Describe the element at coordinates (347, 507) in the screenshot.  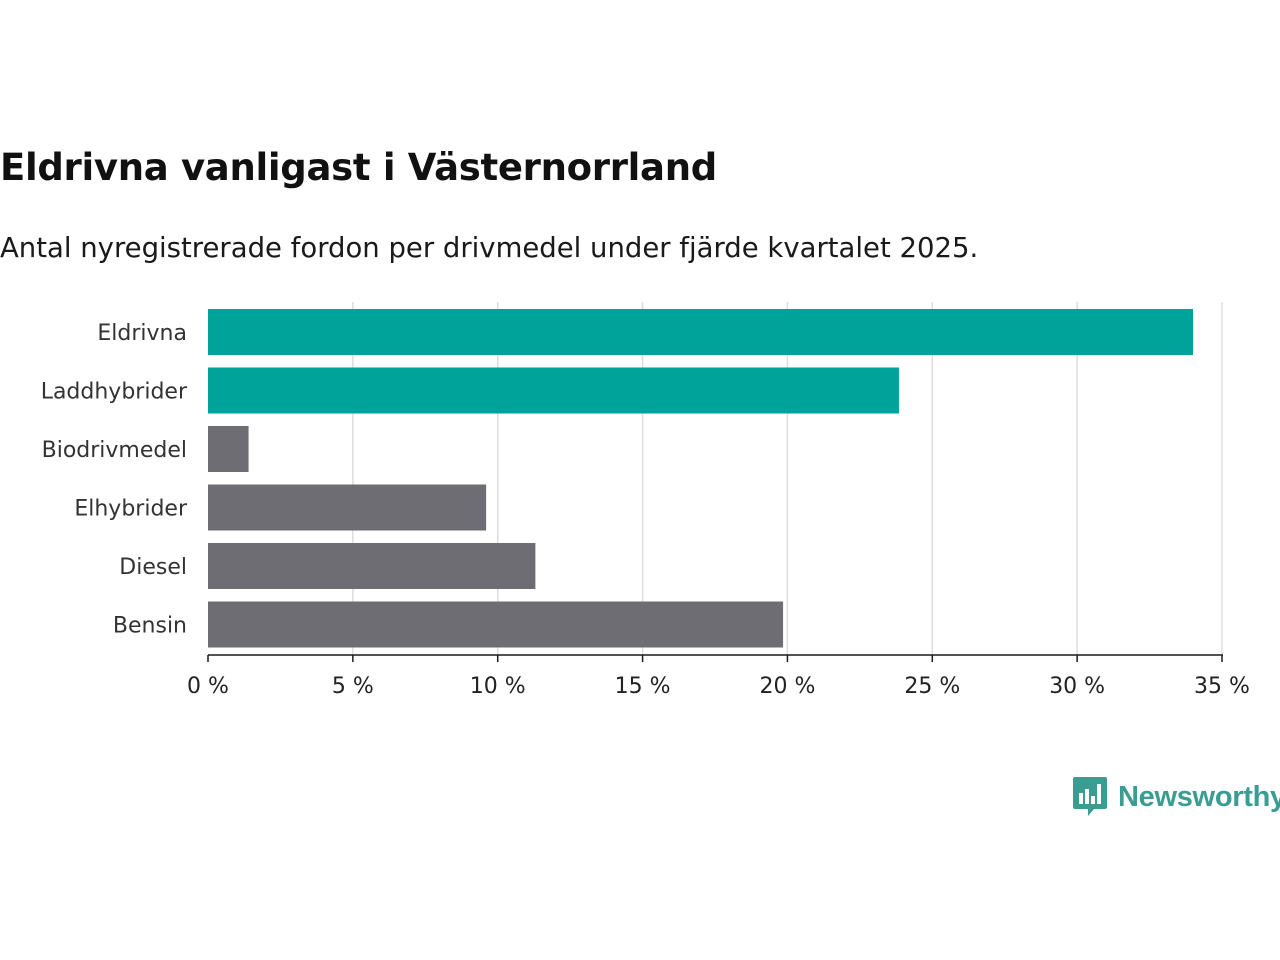
I see `bar-elhybrider` at that location.